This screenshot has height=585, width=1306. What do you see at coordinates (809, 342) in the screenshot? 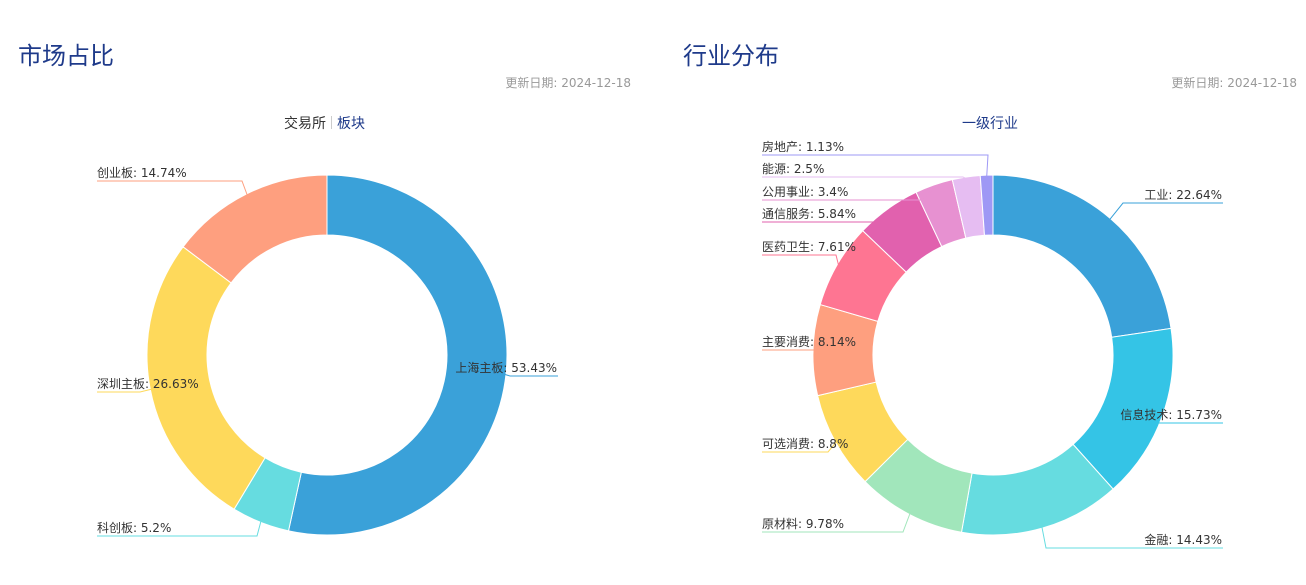
I see `slice-label-主要消费: 主要消费: 8.14%` at bounding box center [809, 342].